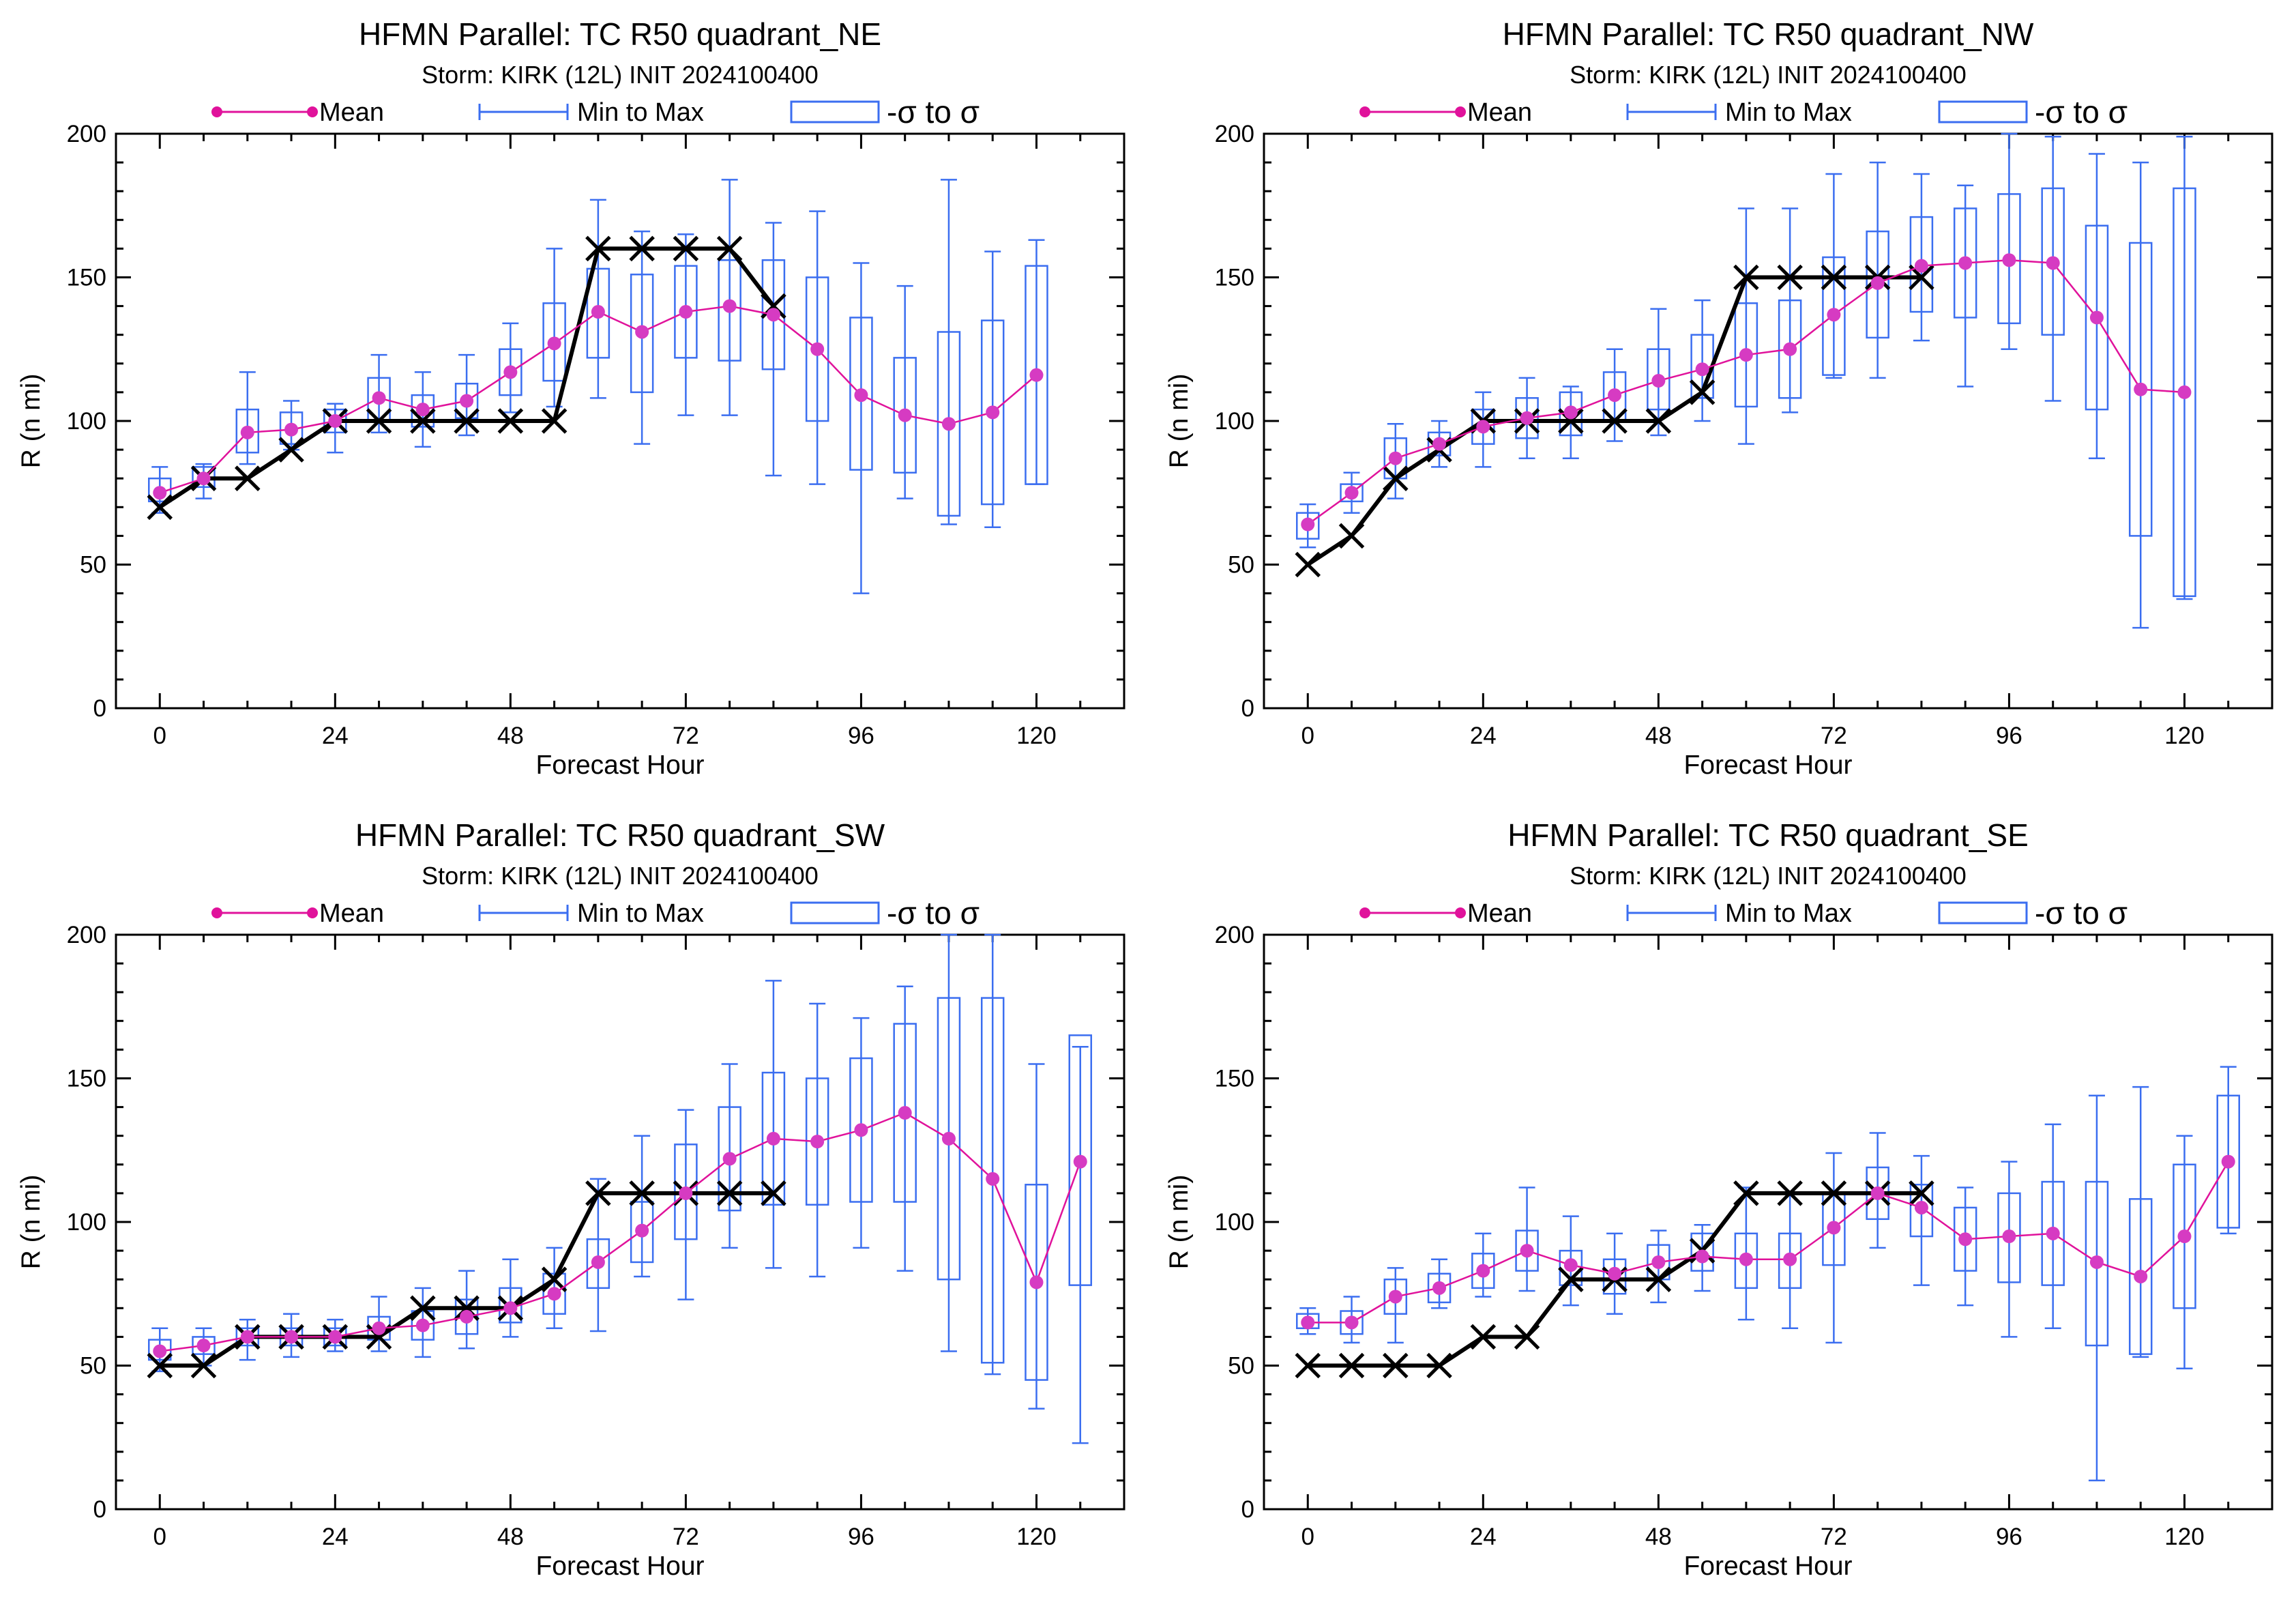  Describe the element at coordinates (1234, 278) in the screenshot. I see `y-tick-label: 150` at that location.